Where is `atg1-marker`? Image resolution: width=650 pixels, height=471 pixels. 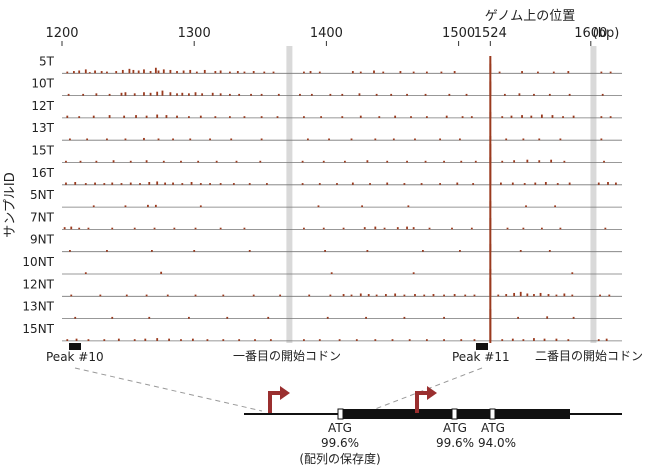 atg1-marker is located at coordinates (340, 414).